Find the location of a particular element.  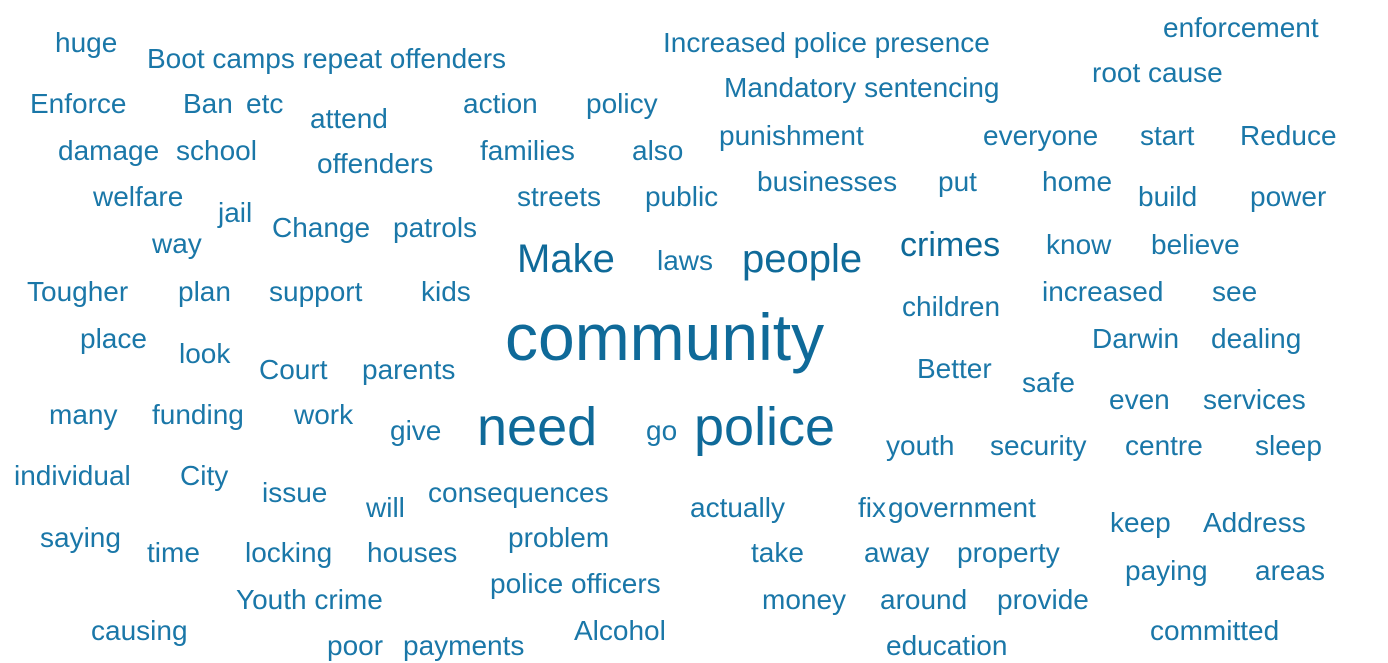

word: support is located at coordinates (316, 291).